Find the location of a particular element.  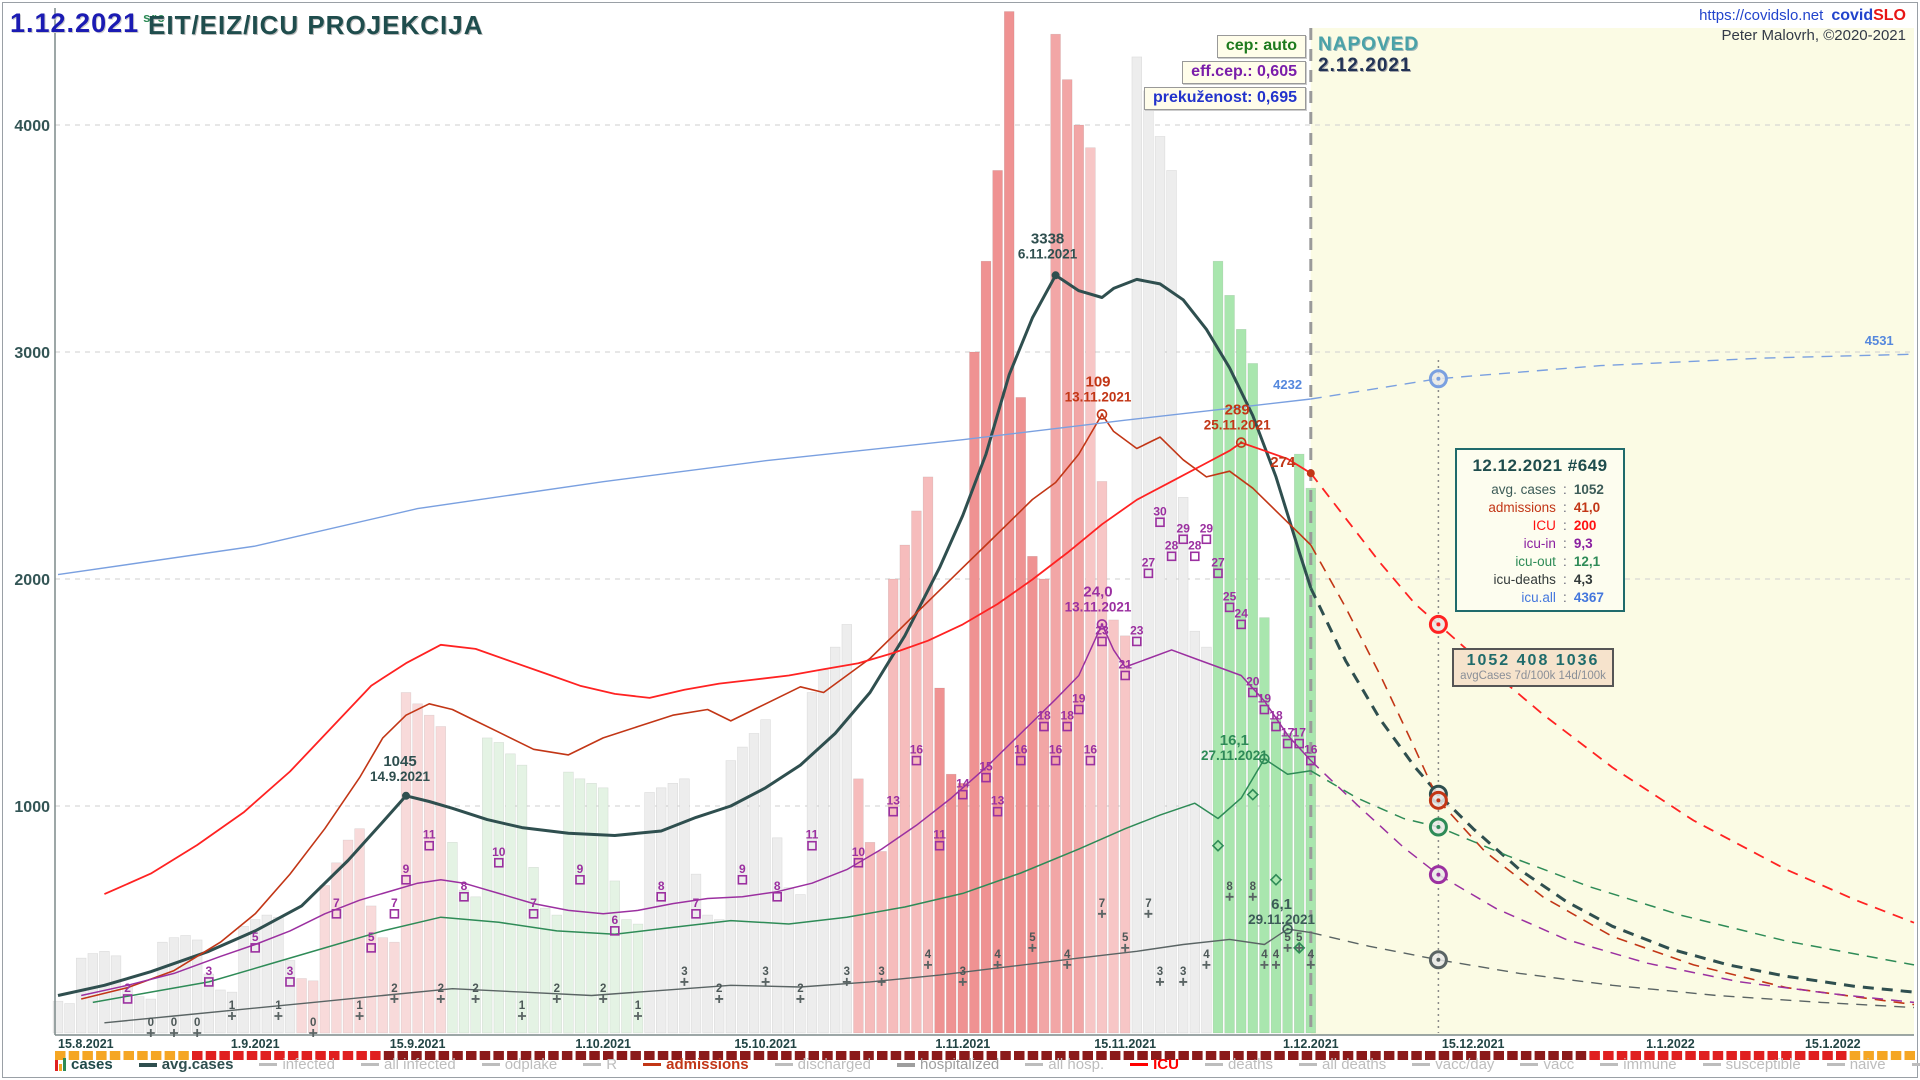

svg-text: 16,1 is located at coordinates (1234, 740).